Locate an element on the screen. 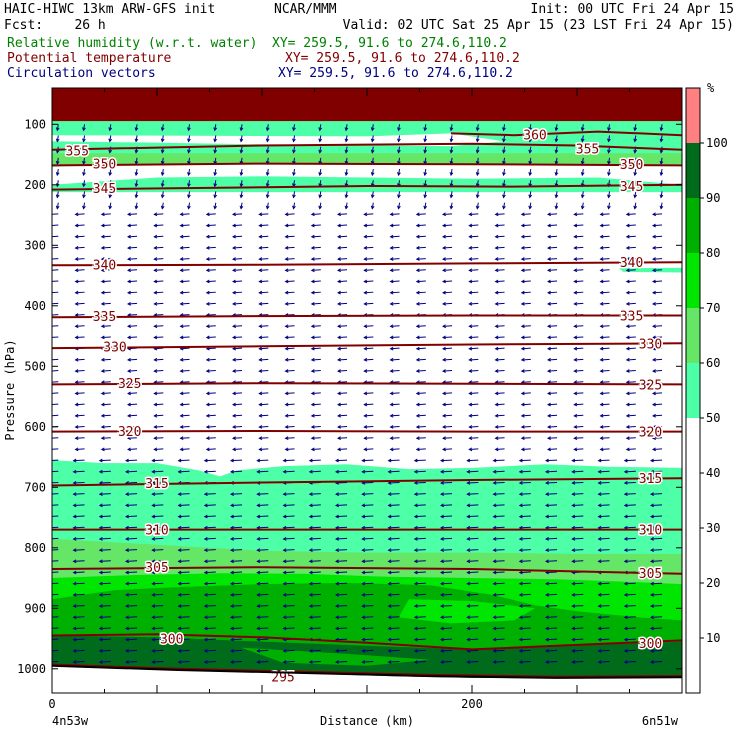 The width and height of the screenshot is (740, 740). theta-label-320-0: 320 is located at coordinates (129, 432).